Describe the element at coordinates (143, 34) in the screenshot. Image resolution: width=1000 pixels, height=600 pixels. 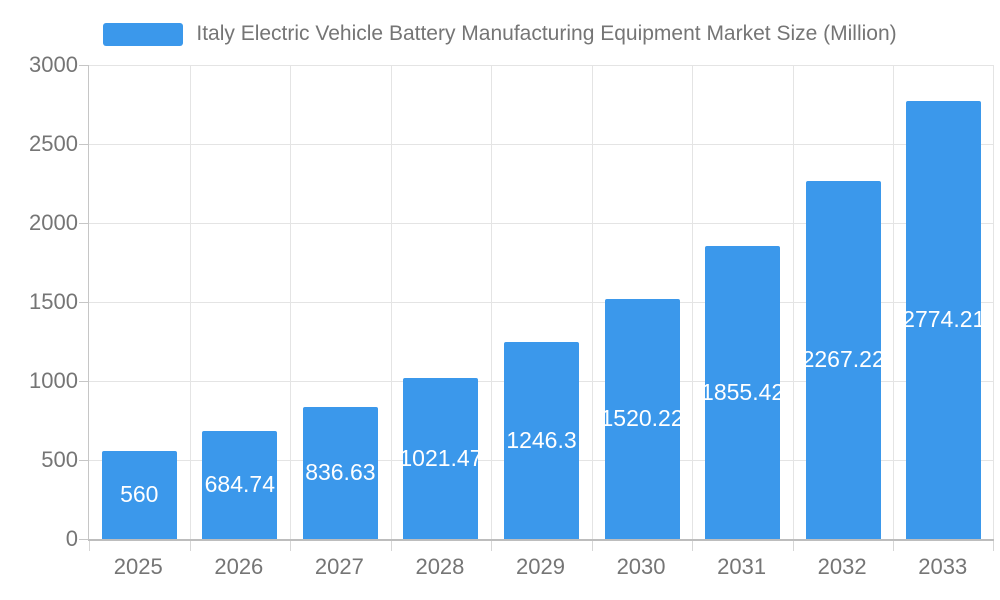
I see `legend-swatch` at that location.